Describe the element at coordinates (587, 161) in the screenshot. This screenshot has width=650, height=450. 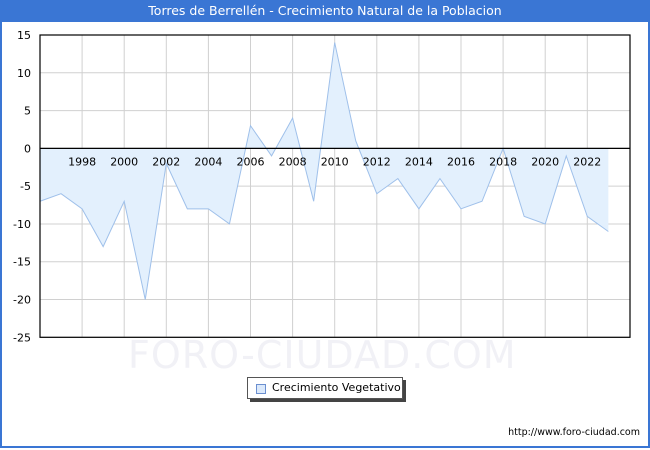
I see `x-tick-label: 2022` at that location.